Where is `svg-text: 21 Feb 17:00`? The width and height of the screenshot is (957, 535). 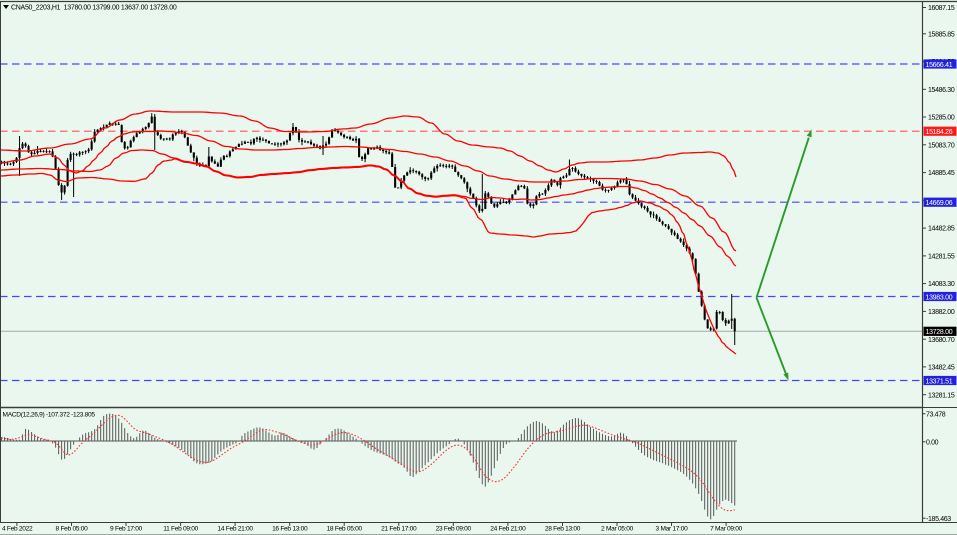
svg-text: 21 Feb 17:00 is located at coordinates (399, 529).